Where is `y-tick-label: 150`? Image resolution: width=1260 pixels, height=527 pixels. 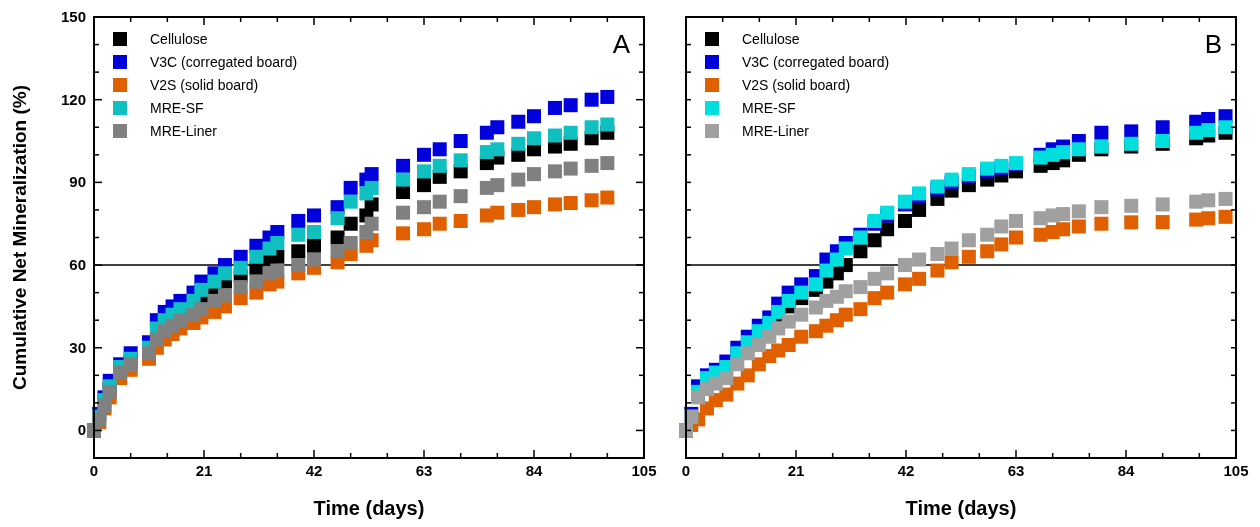
y-tick-label: 150 is located at coordinates (73, 16).